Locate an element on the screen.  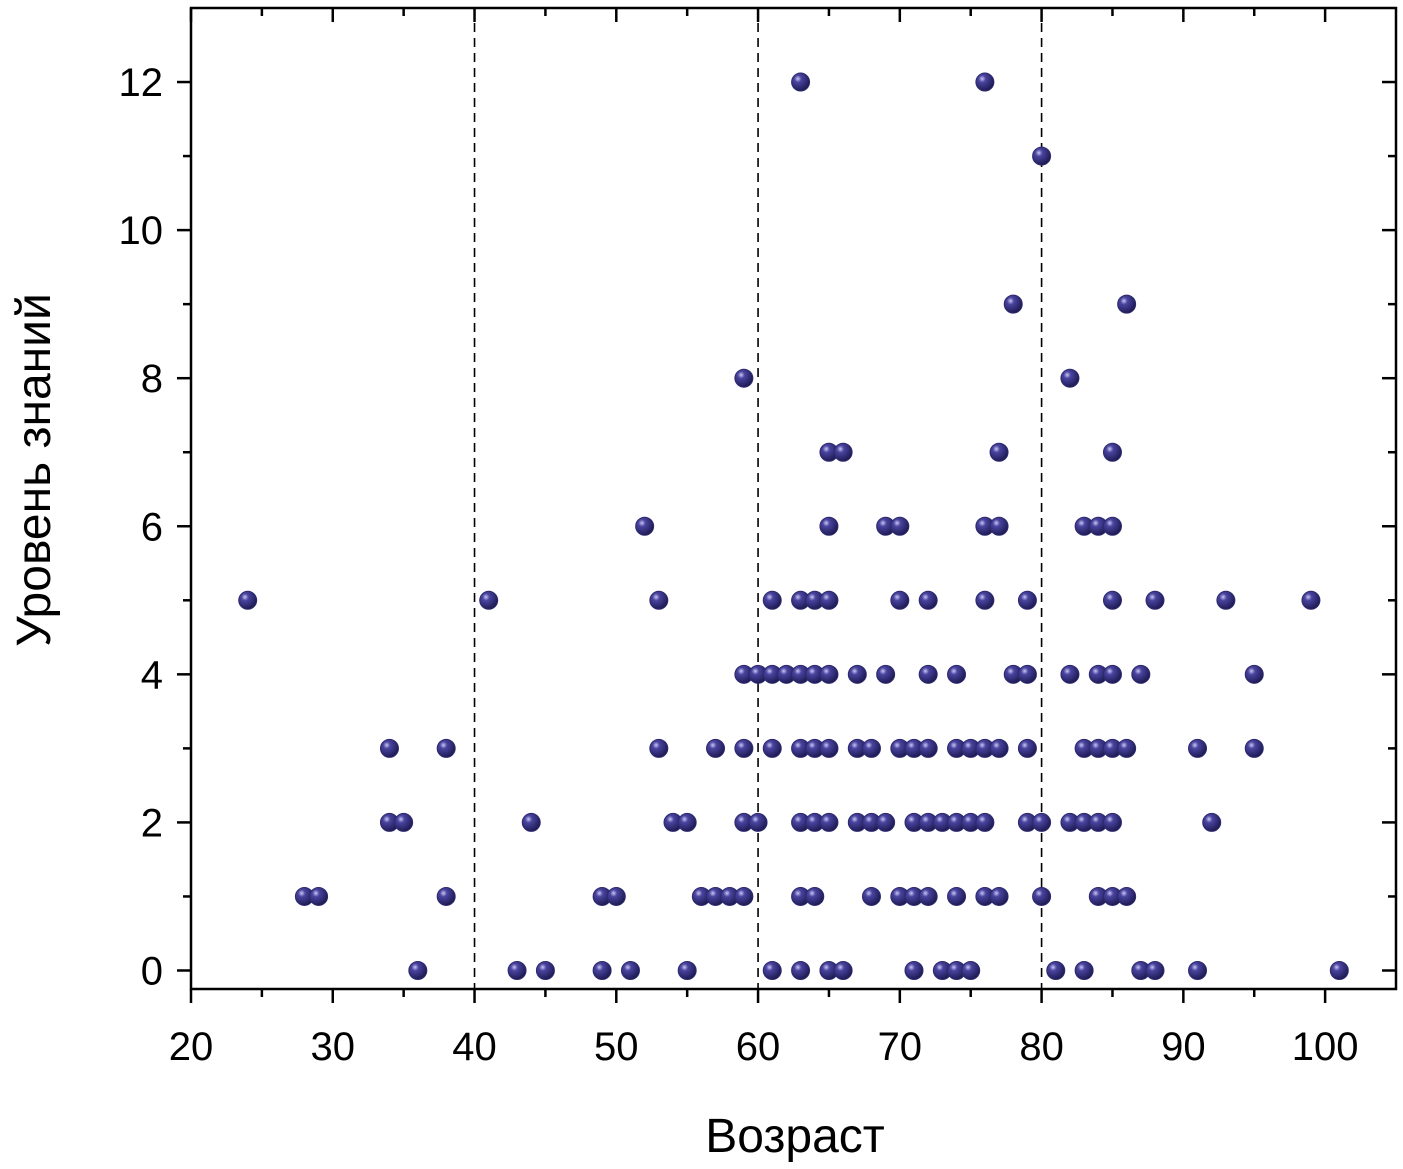
x-tick-label-50: 50 is located at coordinates (616, 1047).